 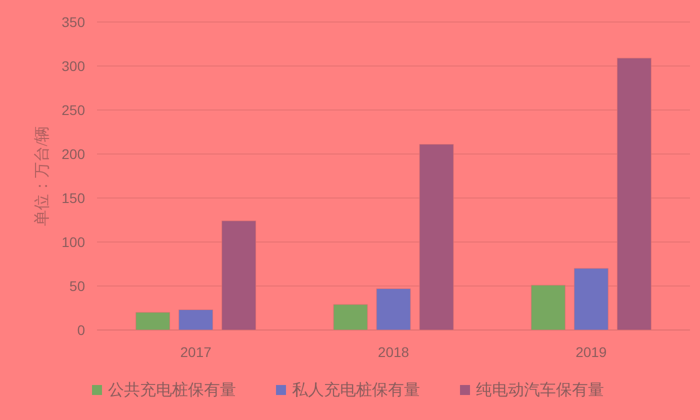 I want to click on y-tick-label: 150, so click(x=74, y=198).